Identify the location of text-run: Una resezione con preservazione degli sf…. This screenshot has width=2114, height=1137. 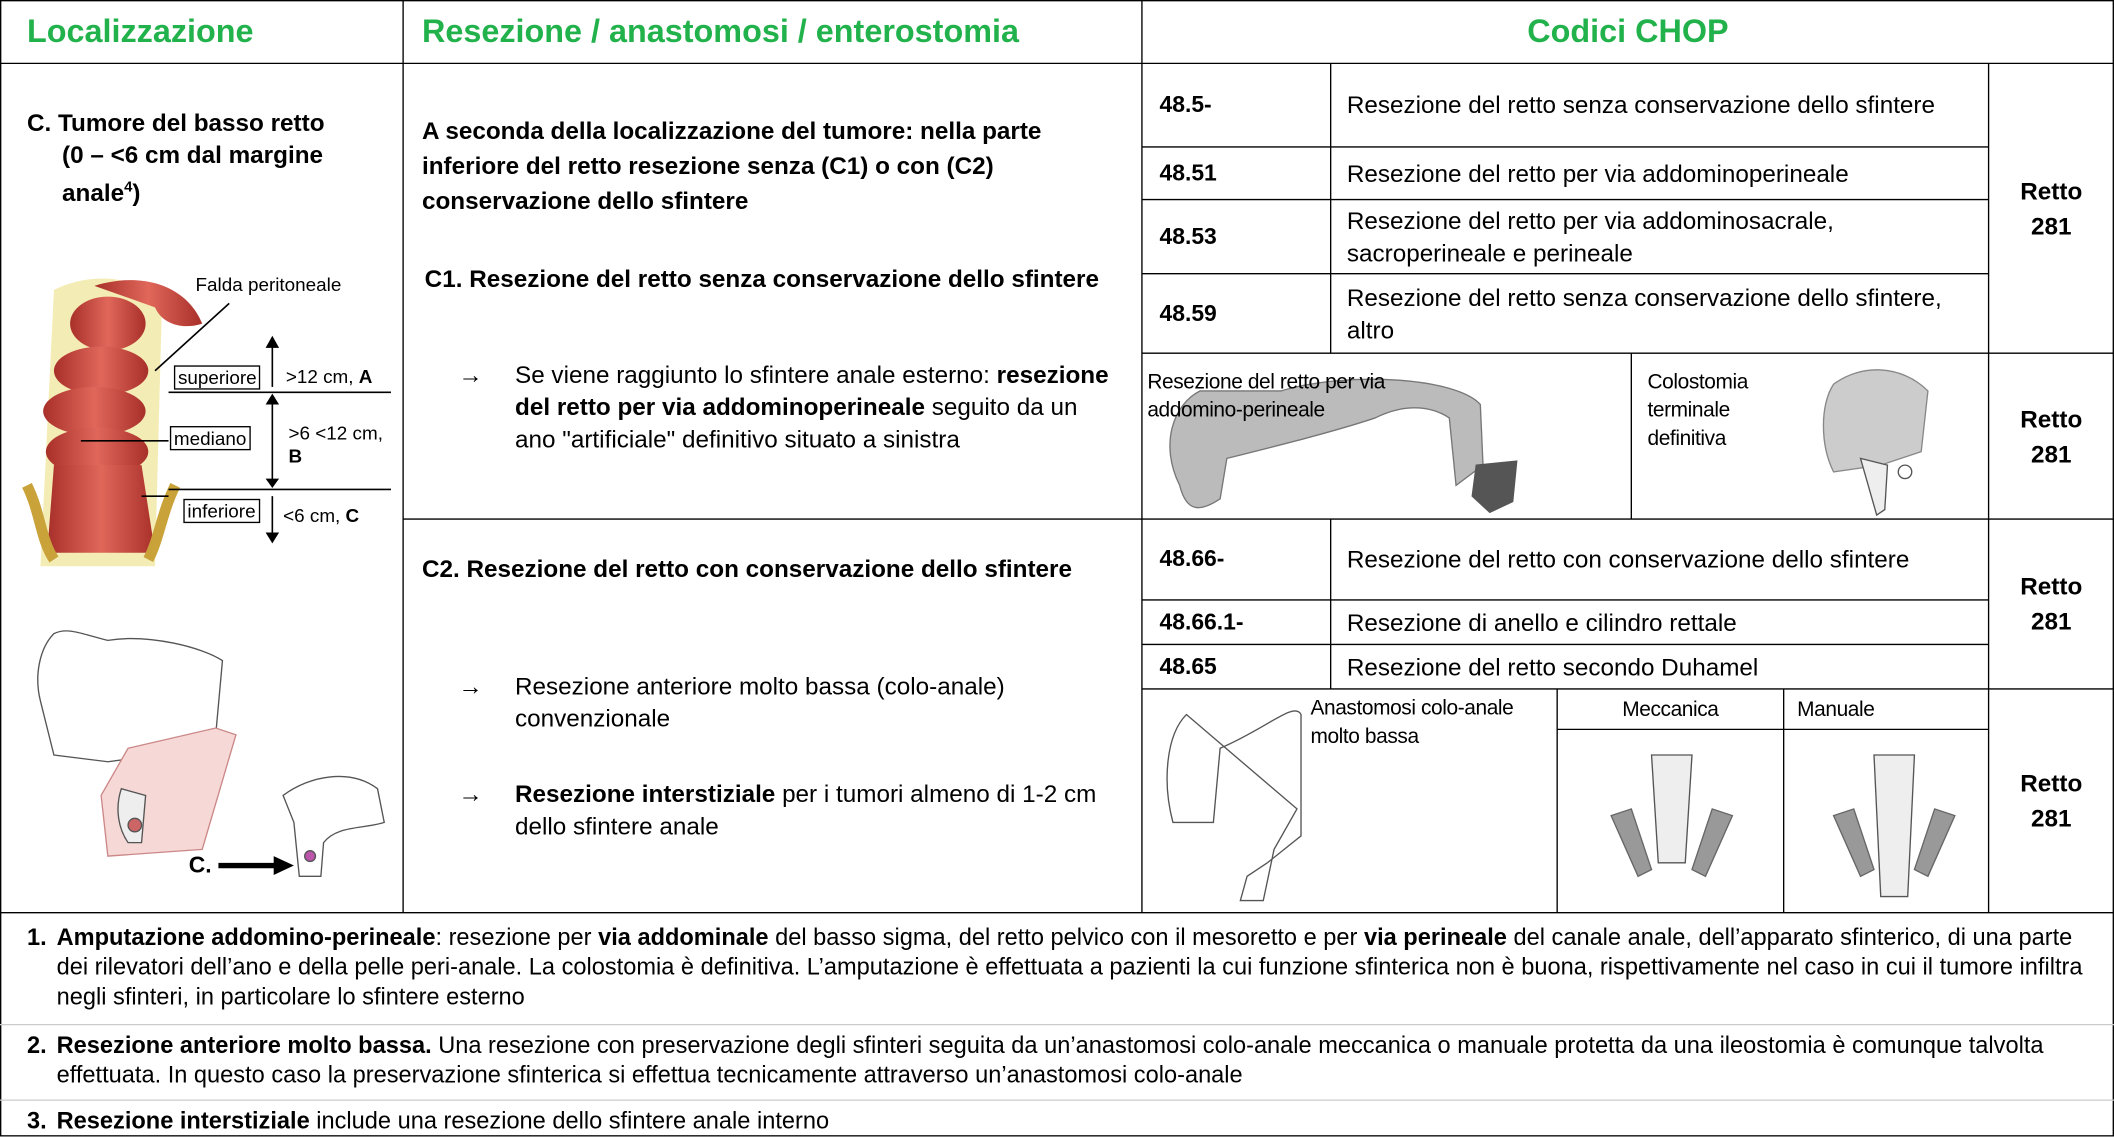
(1050, 1059).